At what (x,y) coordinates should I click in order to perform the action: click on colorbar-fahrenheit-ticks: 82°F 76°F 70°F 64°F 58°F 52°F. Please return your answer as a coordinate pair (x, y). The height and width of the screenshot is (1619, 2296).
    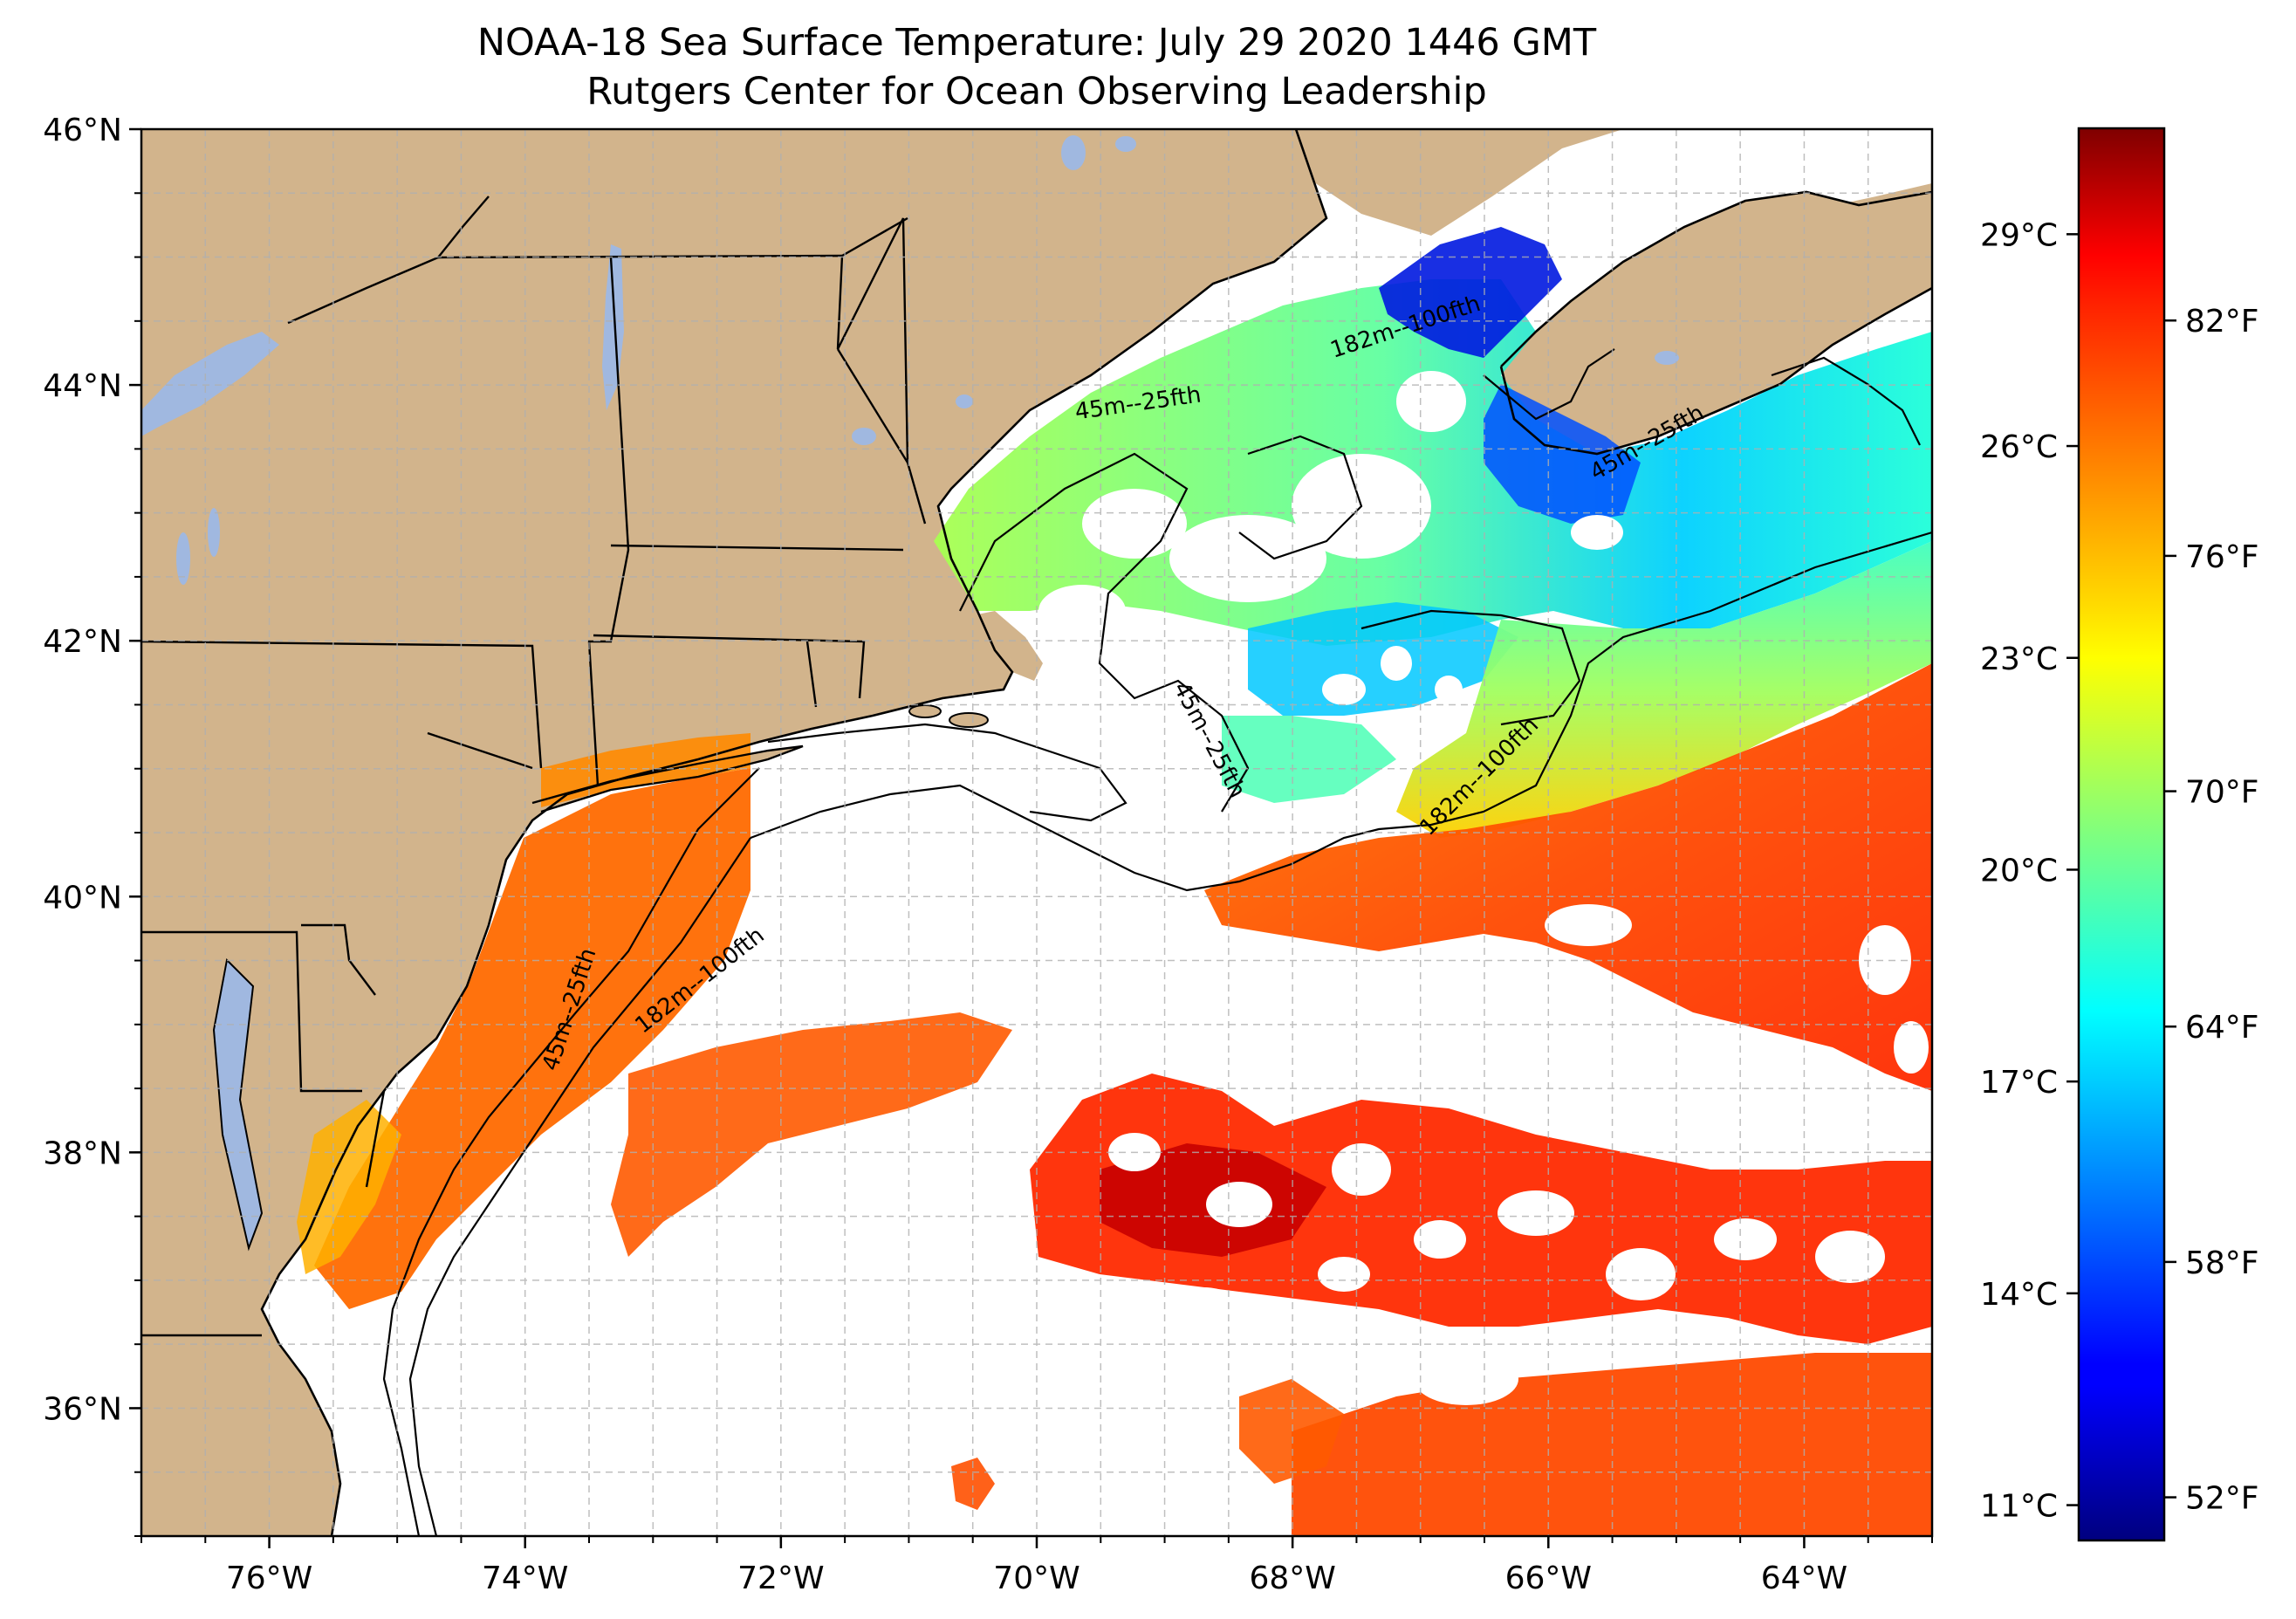
    Looking at the image, I should click on (2212, 910).